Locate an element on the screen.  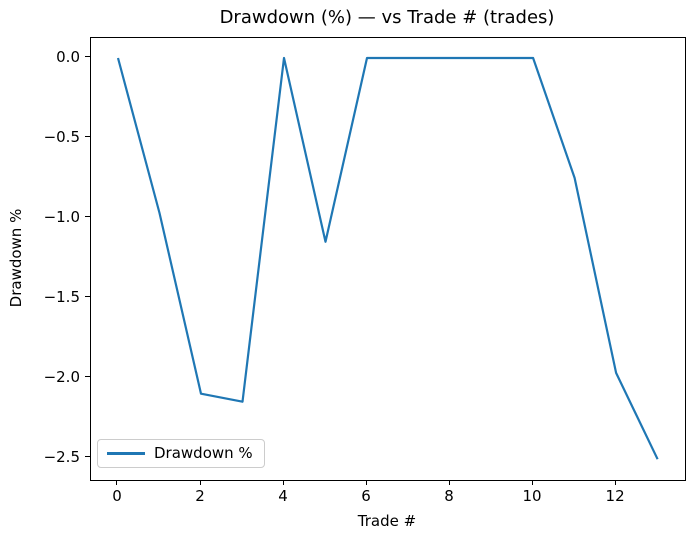
legend-label: Drawdown % is located at coordinates (203, 453).